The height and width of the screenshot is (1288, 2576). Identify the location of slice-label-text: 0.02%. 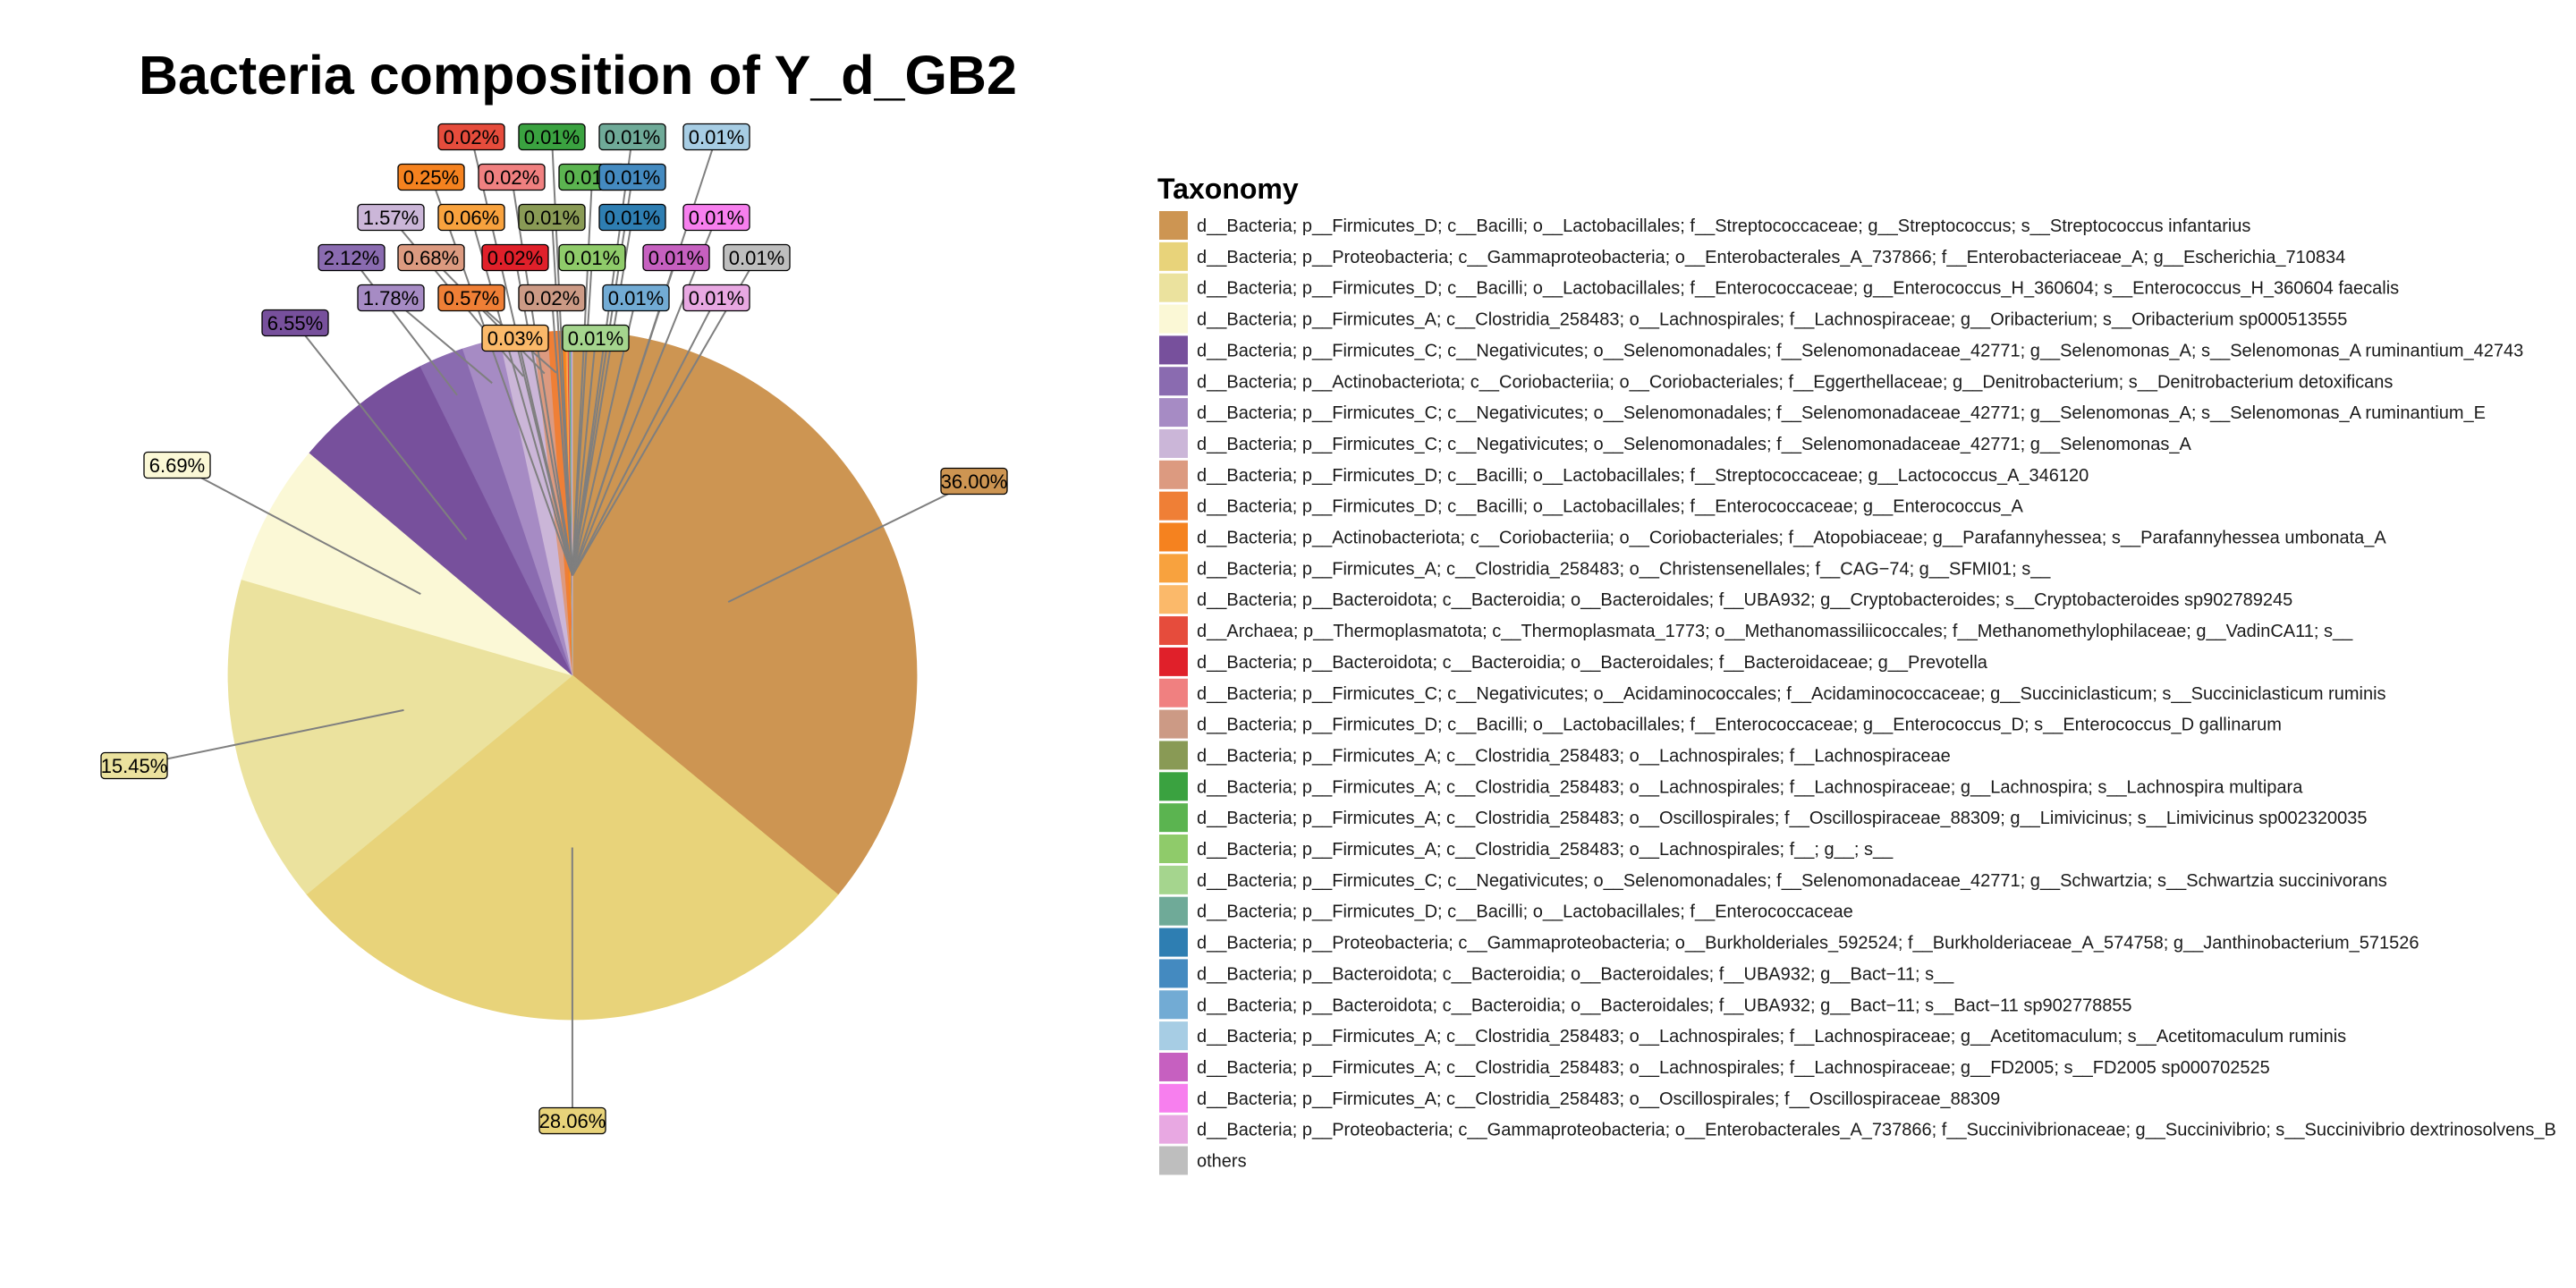
(471, 137).